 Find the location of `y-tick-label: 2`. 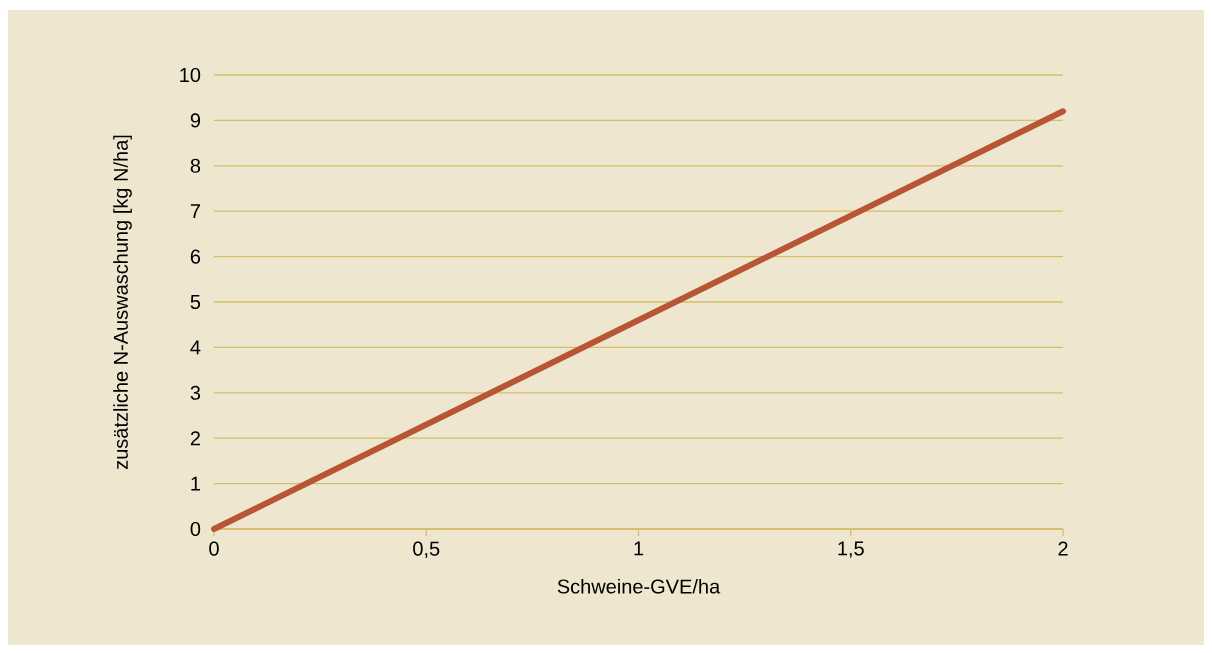

y-tick-label: 2 is located at coordinates (195, 438).